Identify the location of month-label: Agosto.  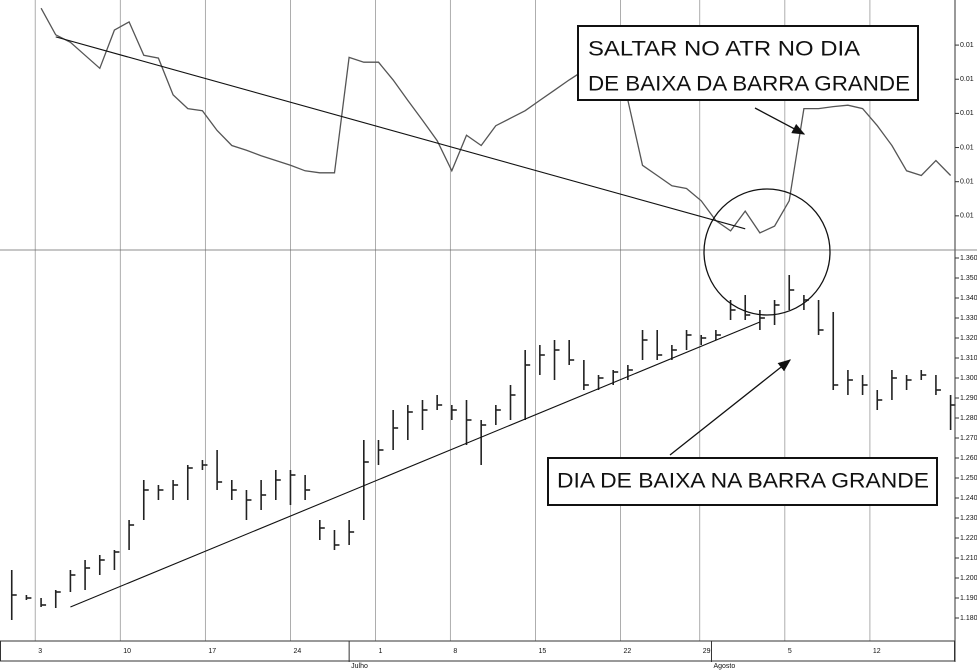
(724, 666).